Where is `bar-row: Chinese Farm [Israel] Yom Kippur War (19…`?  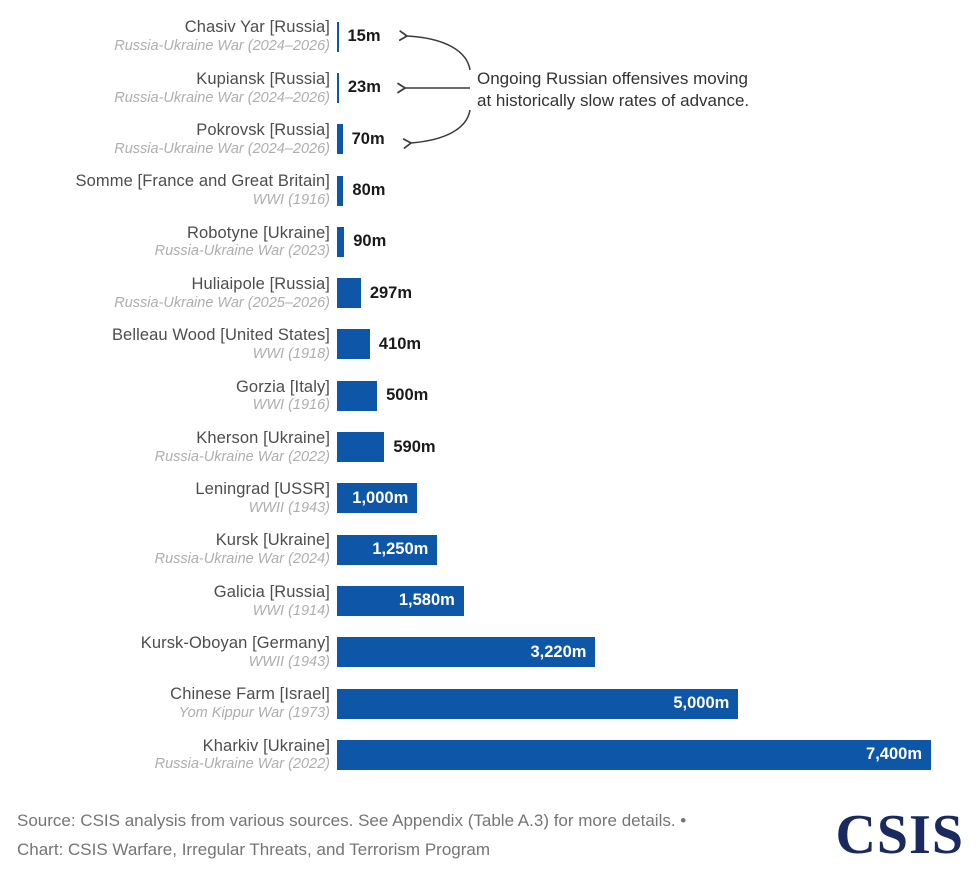 bar-row: Chinese Farm [Israel] Yom Kippur War (19… is located at coordinates (490, 703).